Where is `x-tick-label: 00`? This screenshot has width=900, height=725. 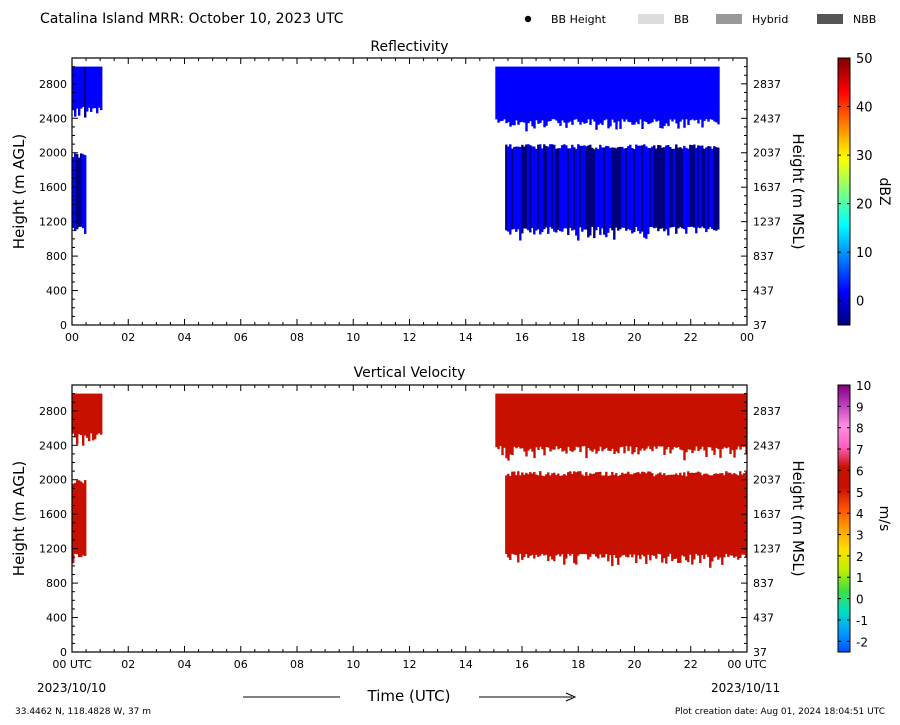 x-tick-label: 00 is located at coordinates (747, 337).